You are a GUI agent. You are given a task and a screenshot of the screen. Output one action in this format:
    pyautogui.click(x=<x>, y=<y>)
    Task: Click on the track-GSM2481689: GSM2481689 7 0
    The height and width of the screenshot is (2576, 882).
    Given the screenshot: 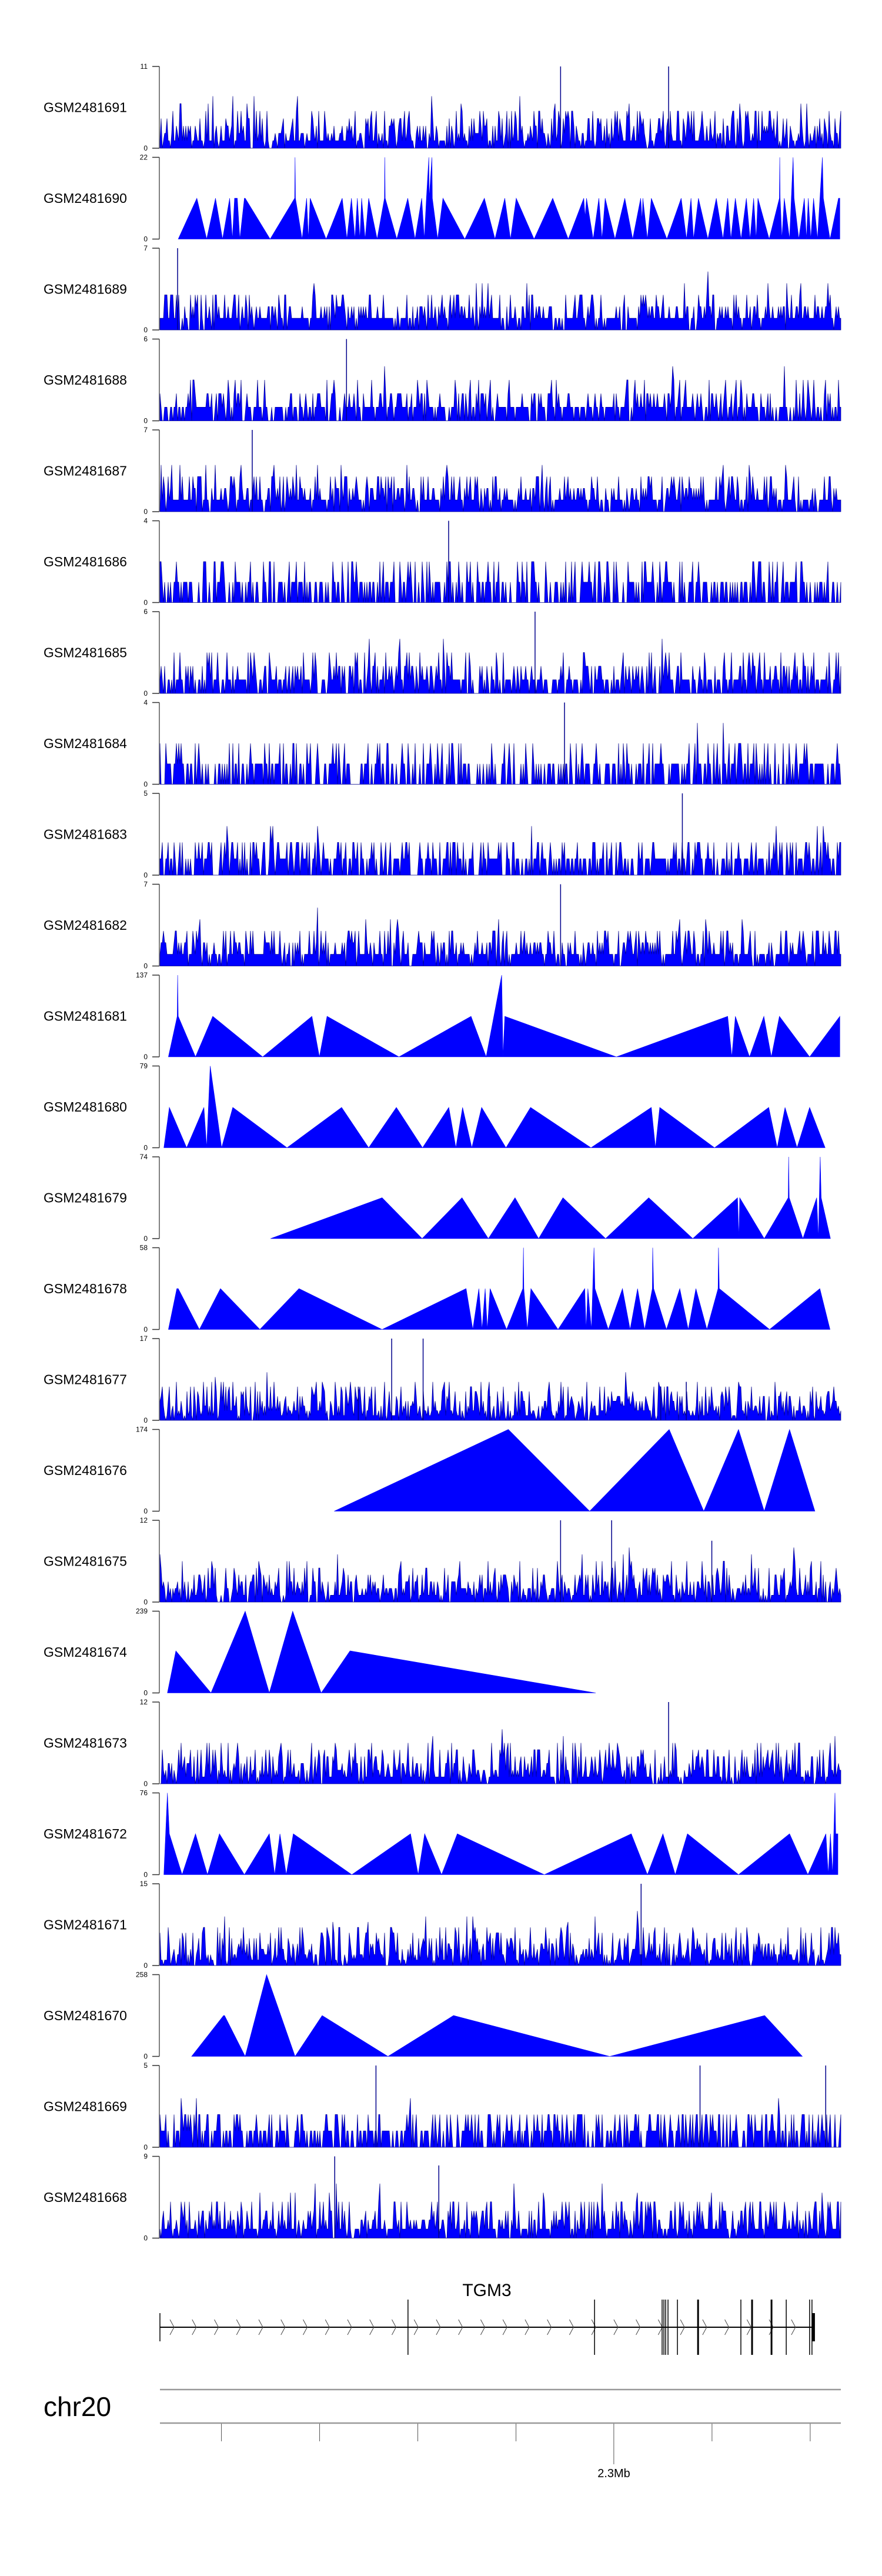 What is the action you would take?
    pyautogui.click(x=442, y=289)
    